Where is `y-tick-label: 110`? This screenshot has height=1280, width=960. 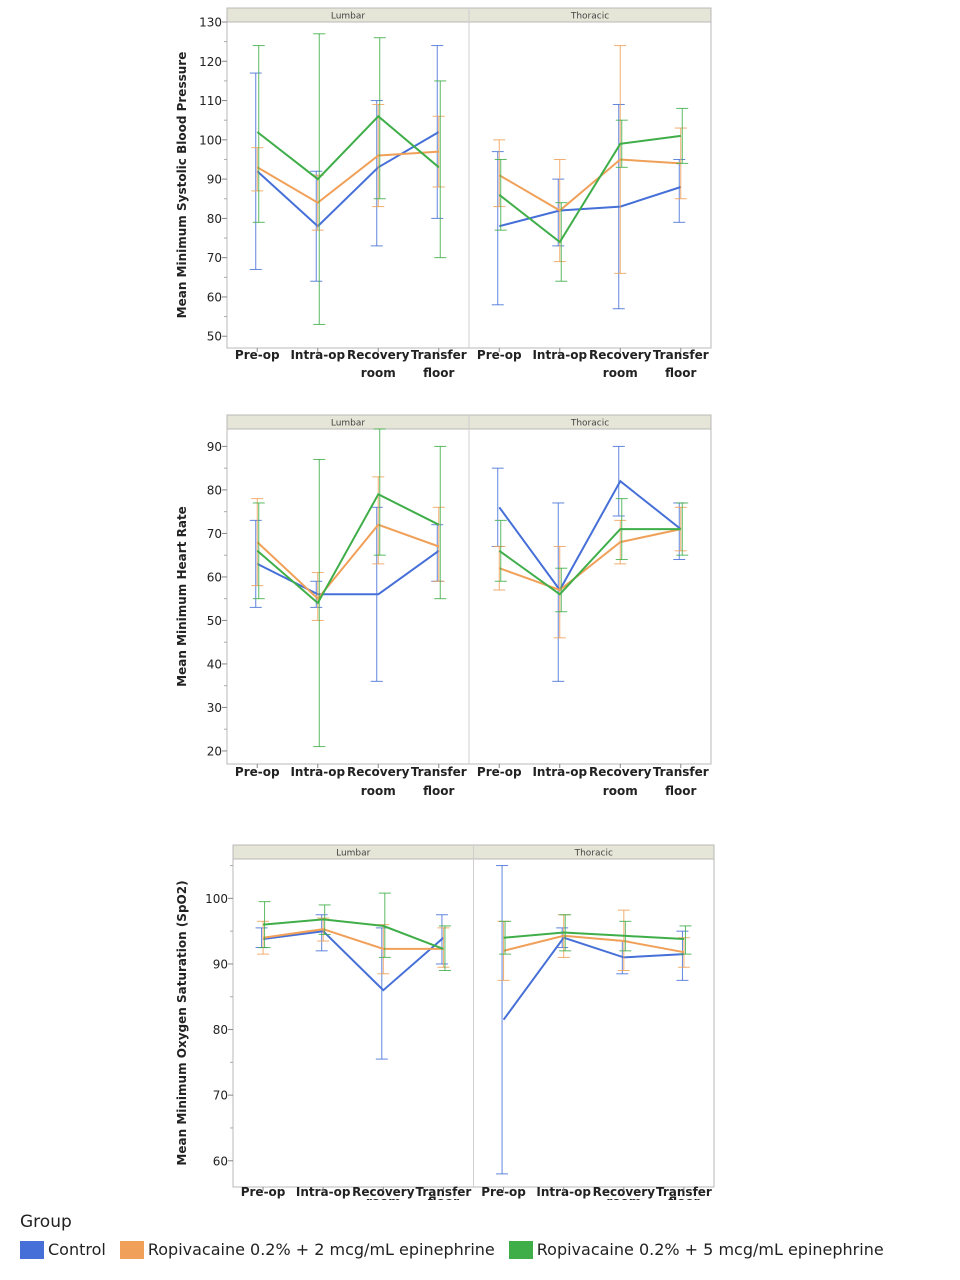 y-tick-label: 110 is located at coordinates (210, 101).